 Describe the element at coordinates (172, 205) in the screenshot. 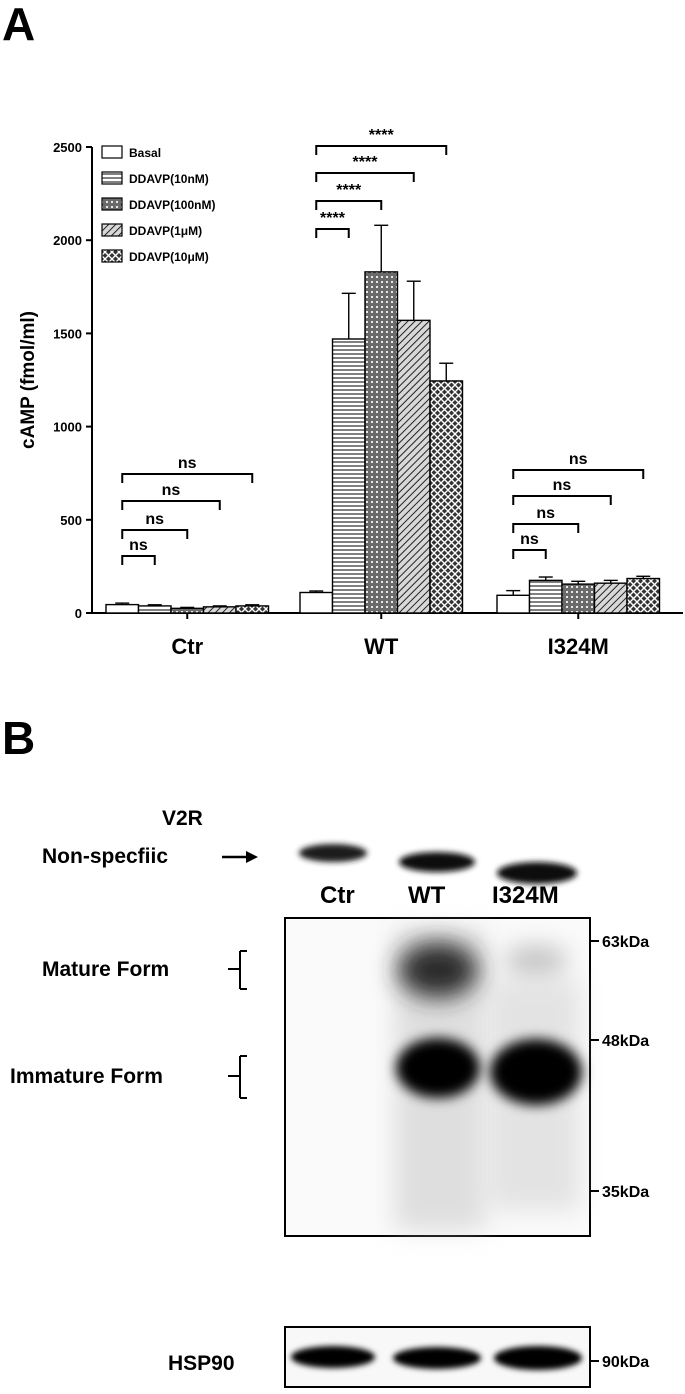

I see `legend-label-2: DDAVP(100nM)` at that location.